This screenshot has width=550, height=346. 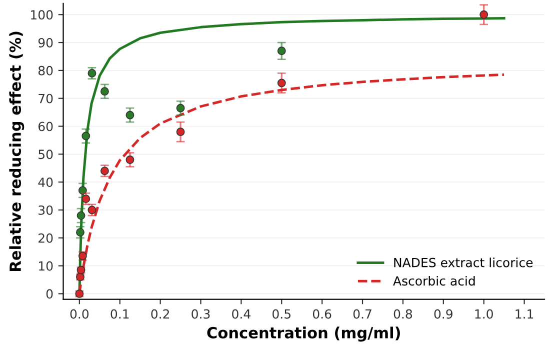 What do you see at coordinates (45, 238) in the screenshot?
I see `y-tick-label: 20` at bounding box center [45, 238].